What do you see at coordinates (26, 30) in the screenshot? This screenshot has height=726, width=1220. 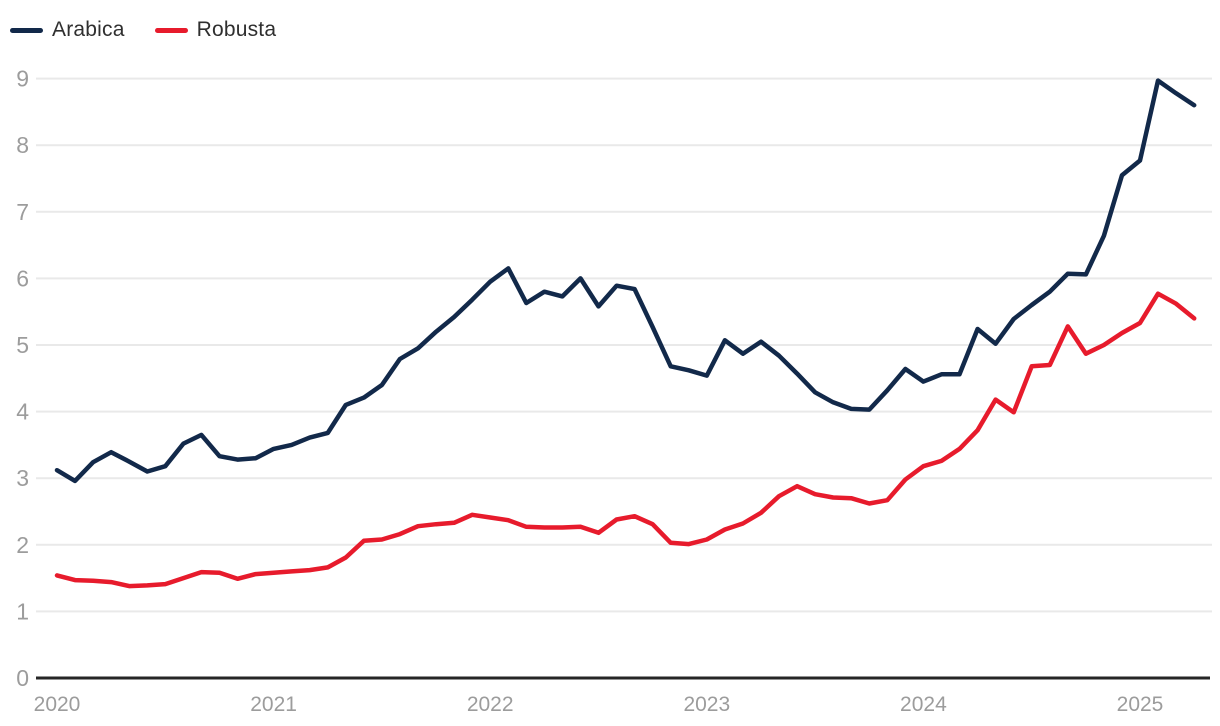 I see `arabica-line-swatch` at bounding box center [26, 30].